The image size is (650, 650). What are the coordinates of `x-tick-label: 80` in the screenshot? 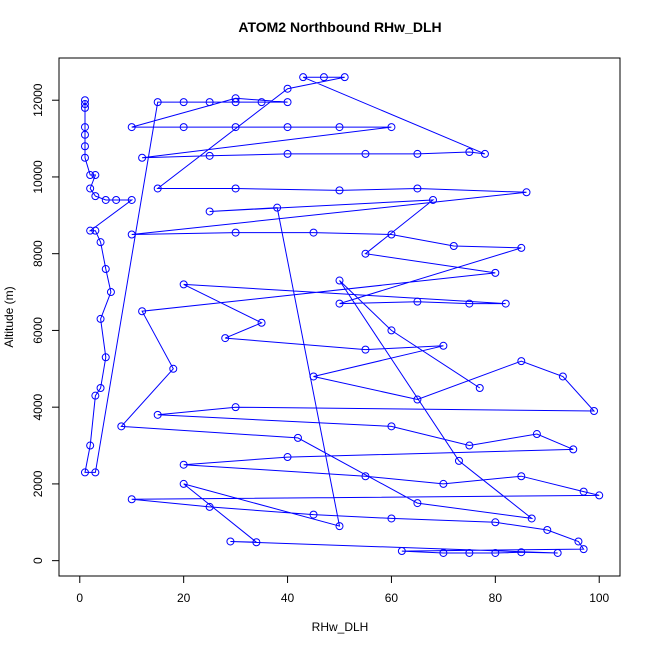 It's located at (496, 598).